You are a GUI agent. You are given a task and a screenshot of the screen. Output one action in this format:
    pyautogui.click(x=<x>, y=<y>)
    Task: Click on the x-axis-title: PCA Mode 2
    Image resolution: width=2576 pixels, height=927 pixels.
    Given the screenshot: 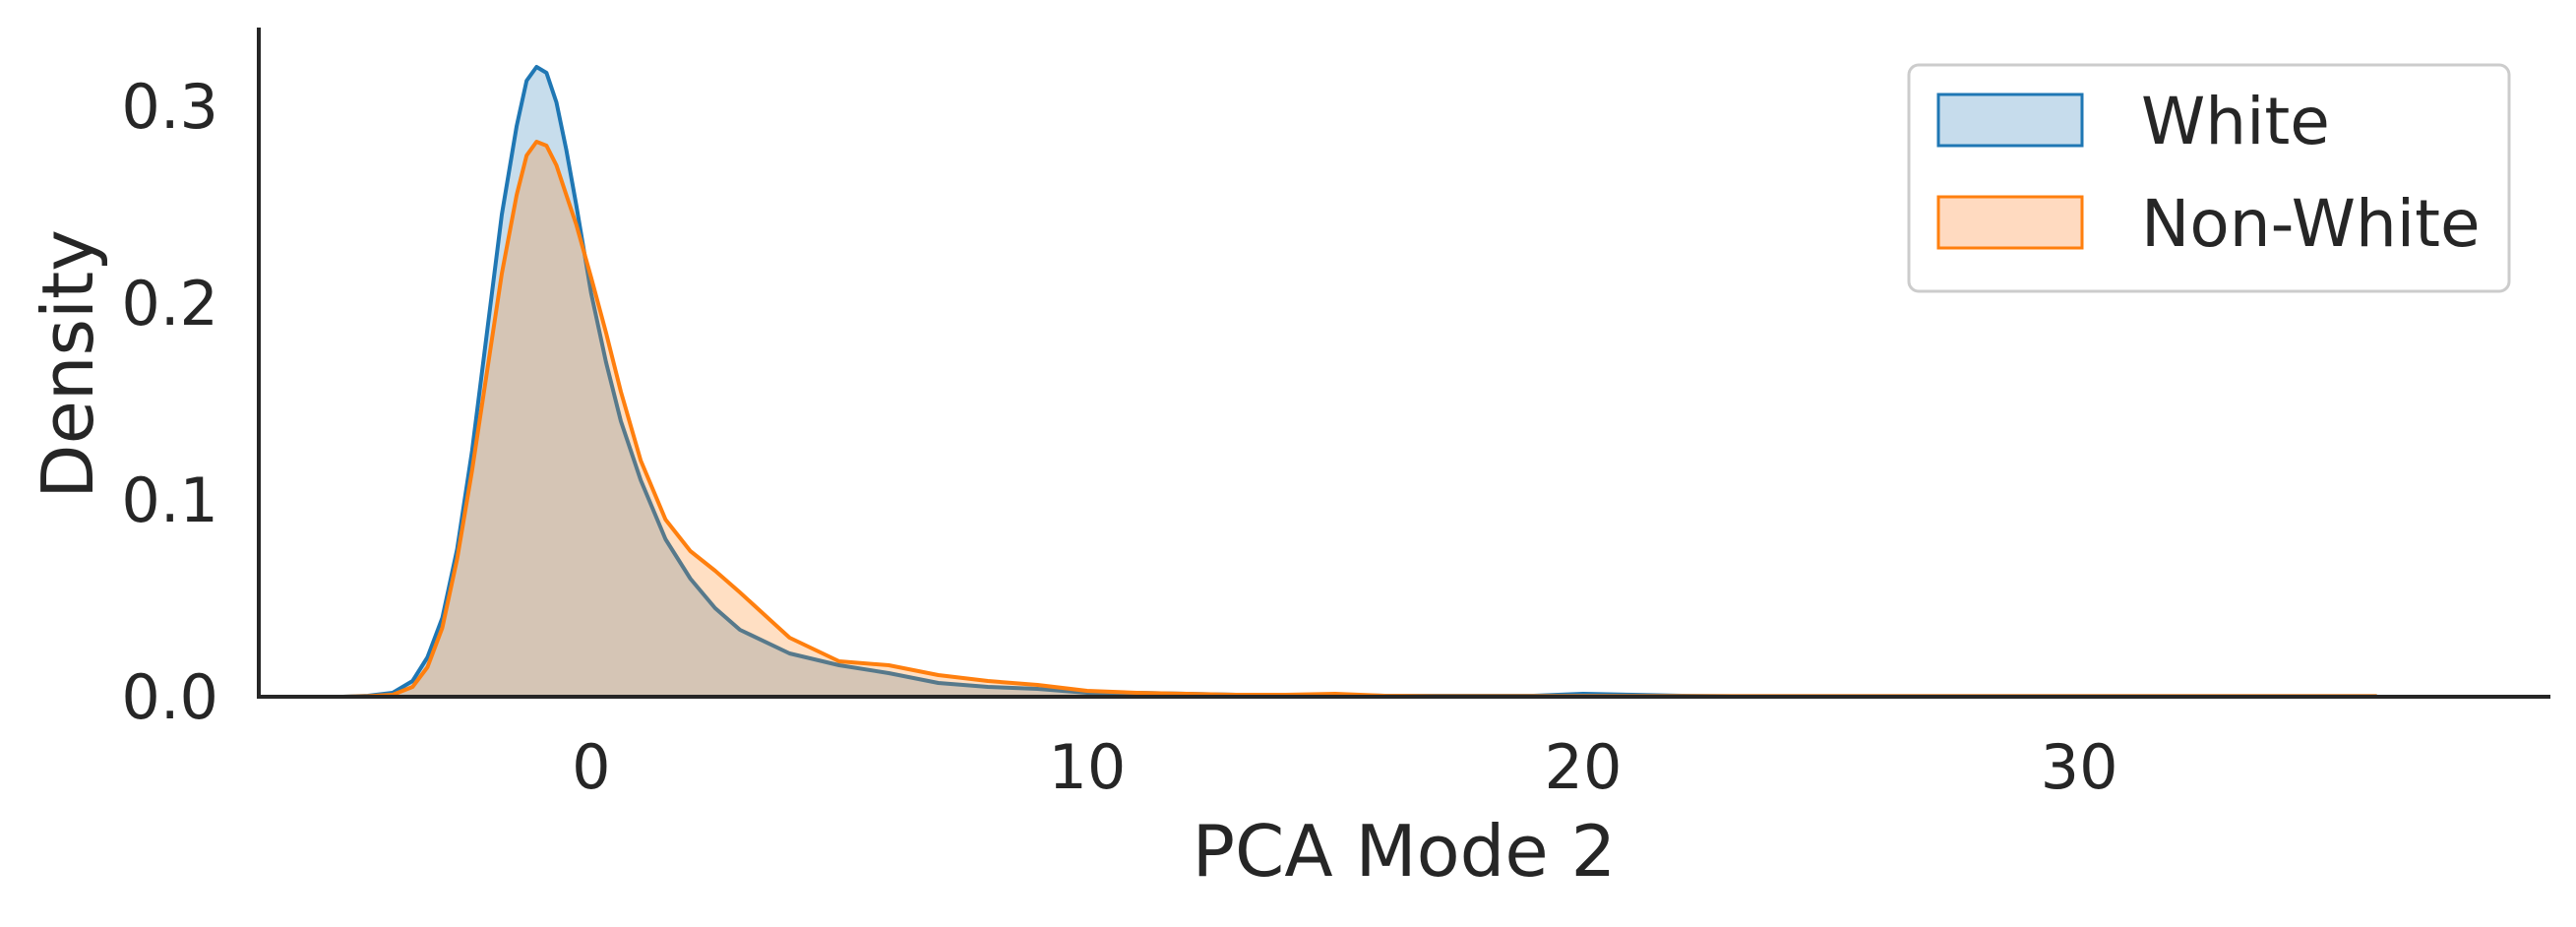 What is the action you would take?
    pyautogui.click(x=1405, y=851)
    